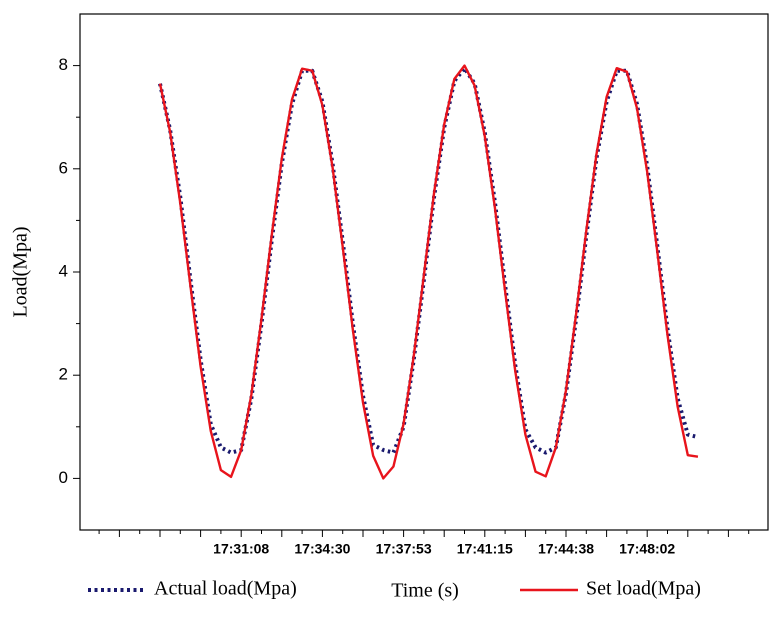 This screenshot has width=784, height=619. Describe the element at coordinates (63, 270) in the screenshot. I see `y-tick-label: 4` at that location.